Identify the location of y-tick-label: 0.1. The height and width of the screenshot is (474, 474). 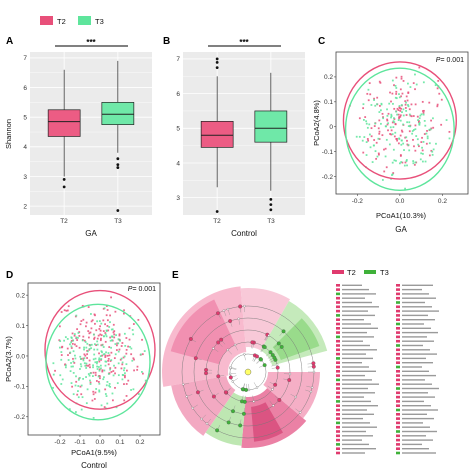
(20, 326).